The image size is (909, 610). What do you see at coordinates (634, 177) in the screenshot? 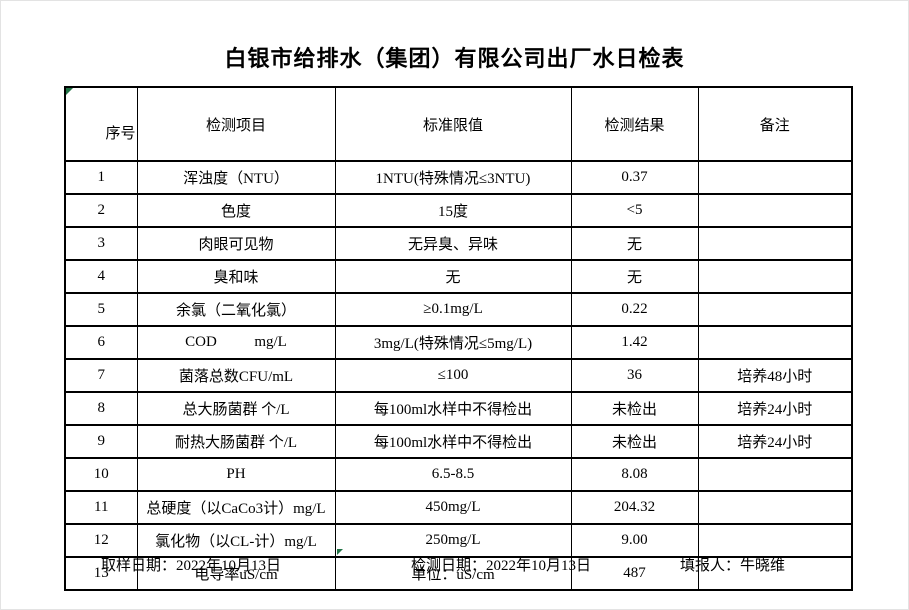
I see `table-cell: 0.37` at bounding box center [634, 177].